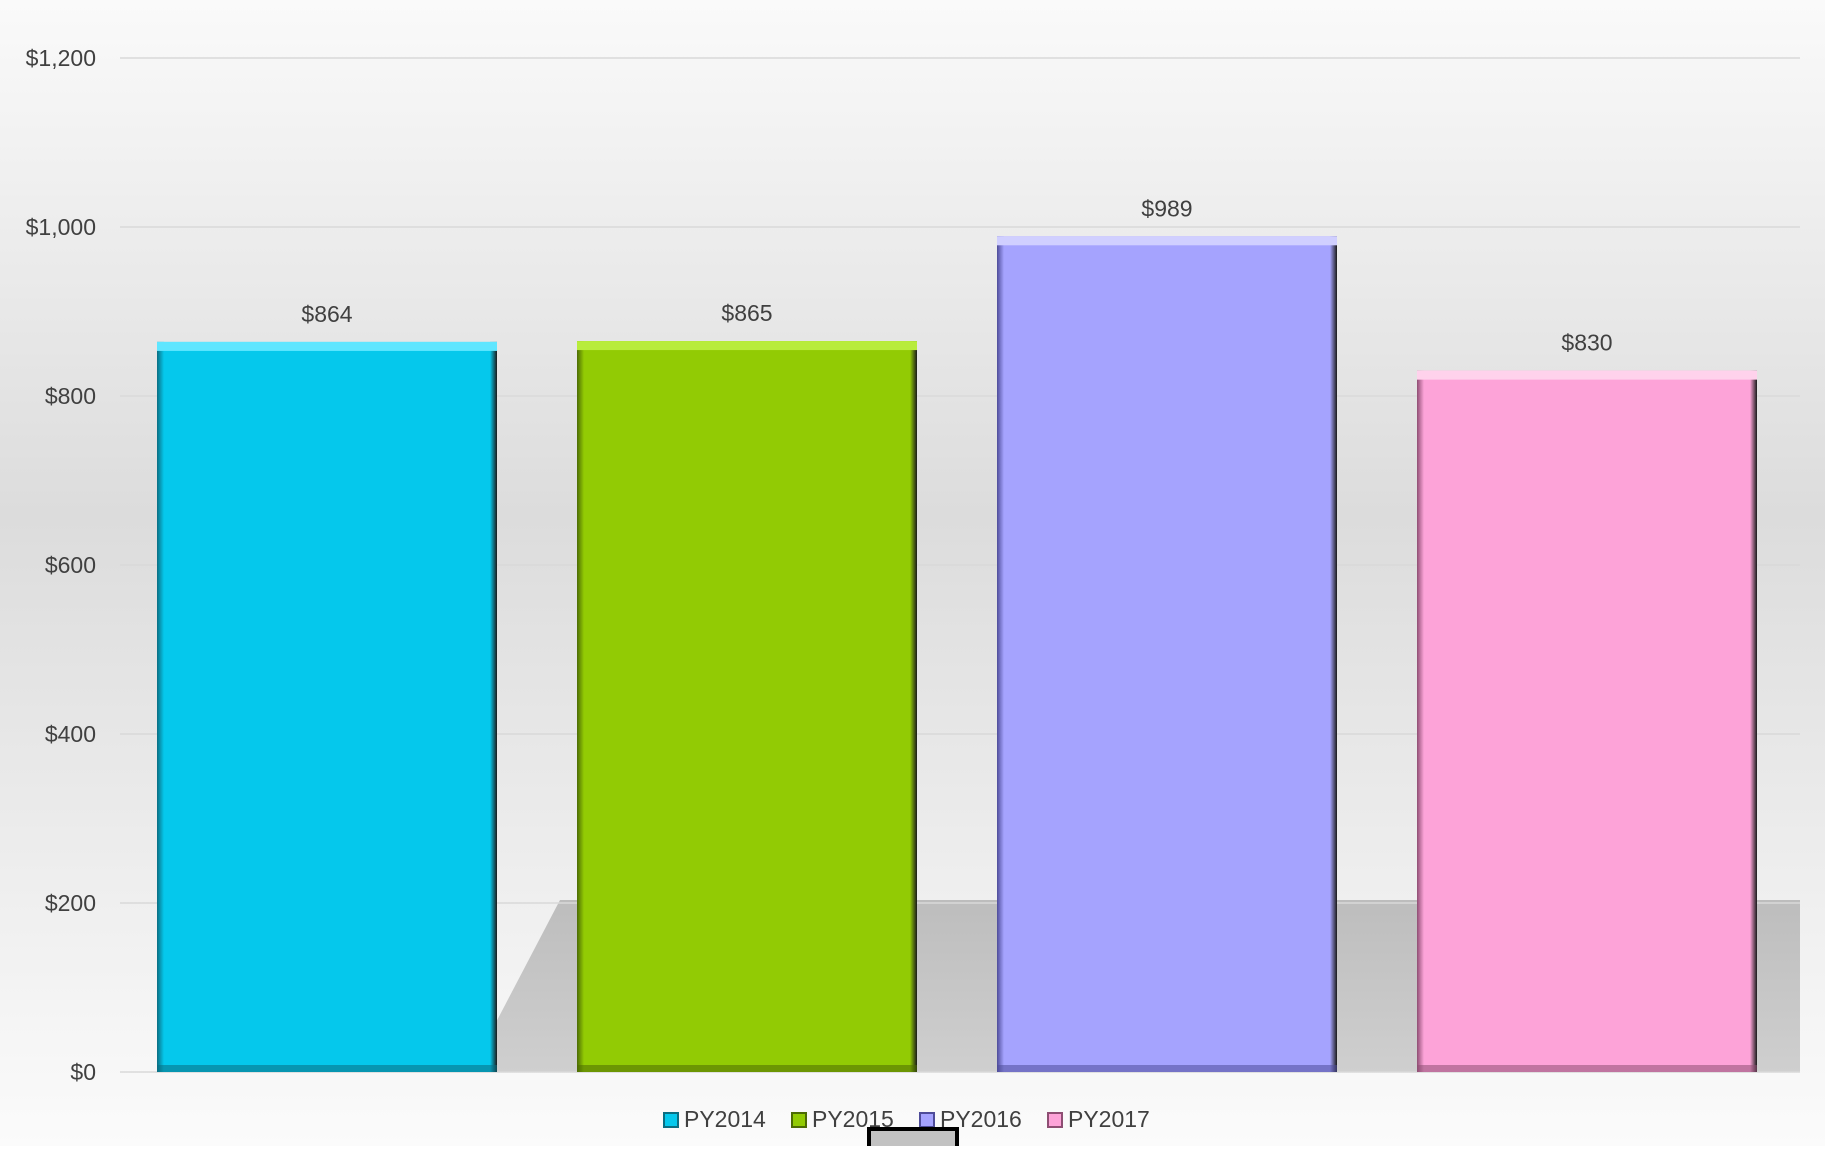 This screenshot has height=1151, width=1825. I want to click on data-label: $864, so click(326, 314).